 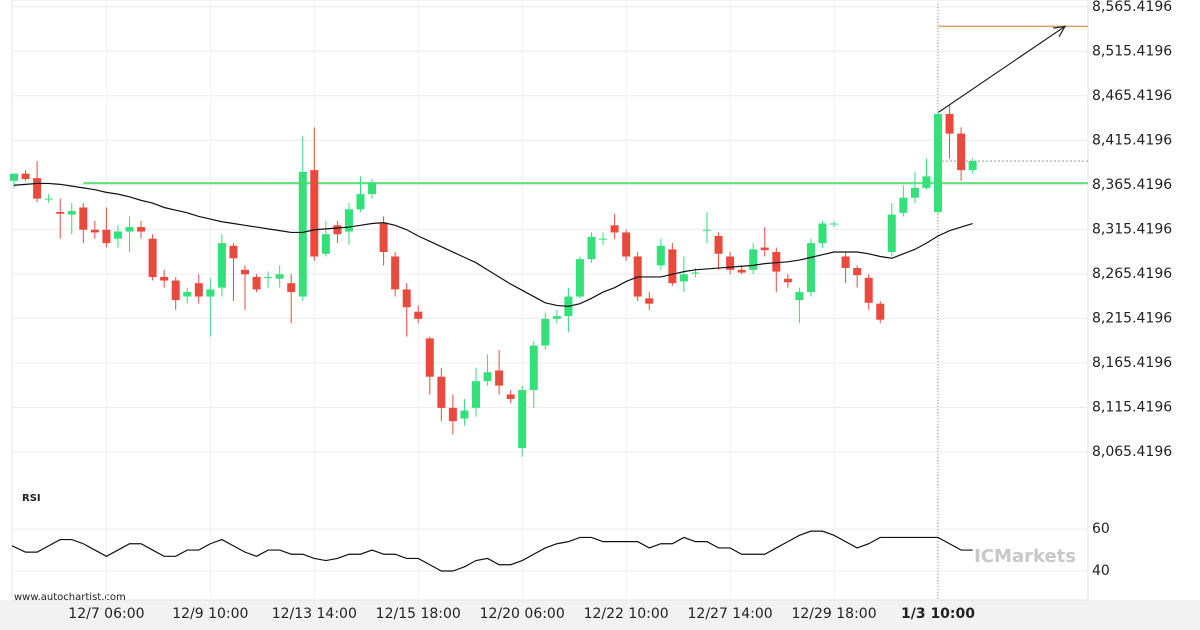 I want to click on x-tick-label: 12/29 18:00, so click(x=833, y=614).